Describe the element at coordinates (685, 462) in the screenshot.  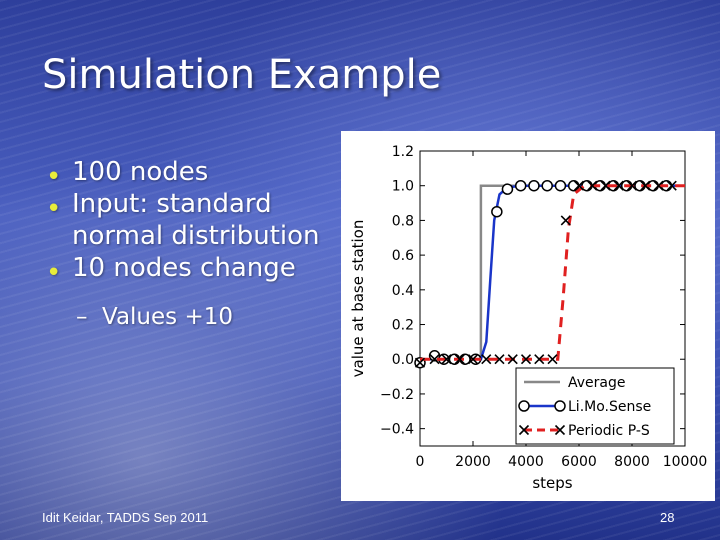
I see `x-tick-label: 10000` at that location.